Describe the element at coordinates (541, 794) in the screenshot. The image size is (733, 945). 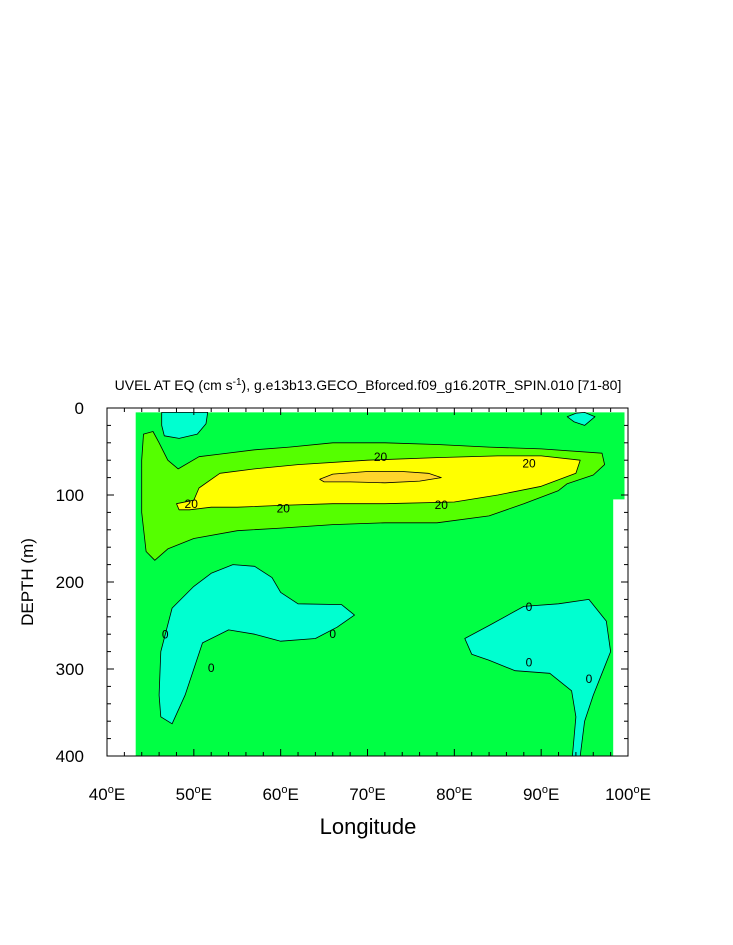
I see `x-tick-label: 90oE` at that location.